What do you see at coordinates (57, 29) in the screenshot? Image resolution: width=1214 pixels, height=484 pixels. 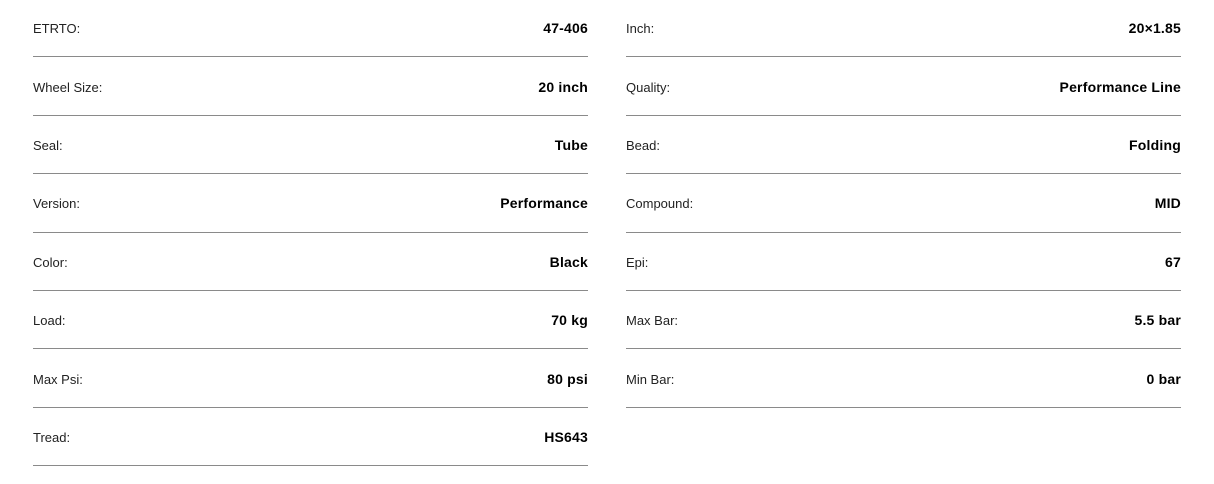 I see `spec-label: ETRTO:` at bounding box center [57, 29].